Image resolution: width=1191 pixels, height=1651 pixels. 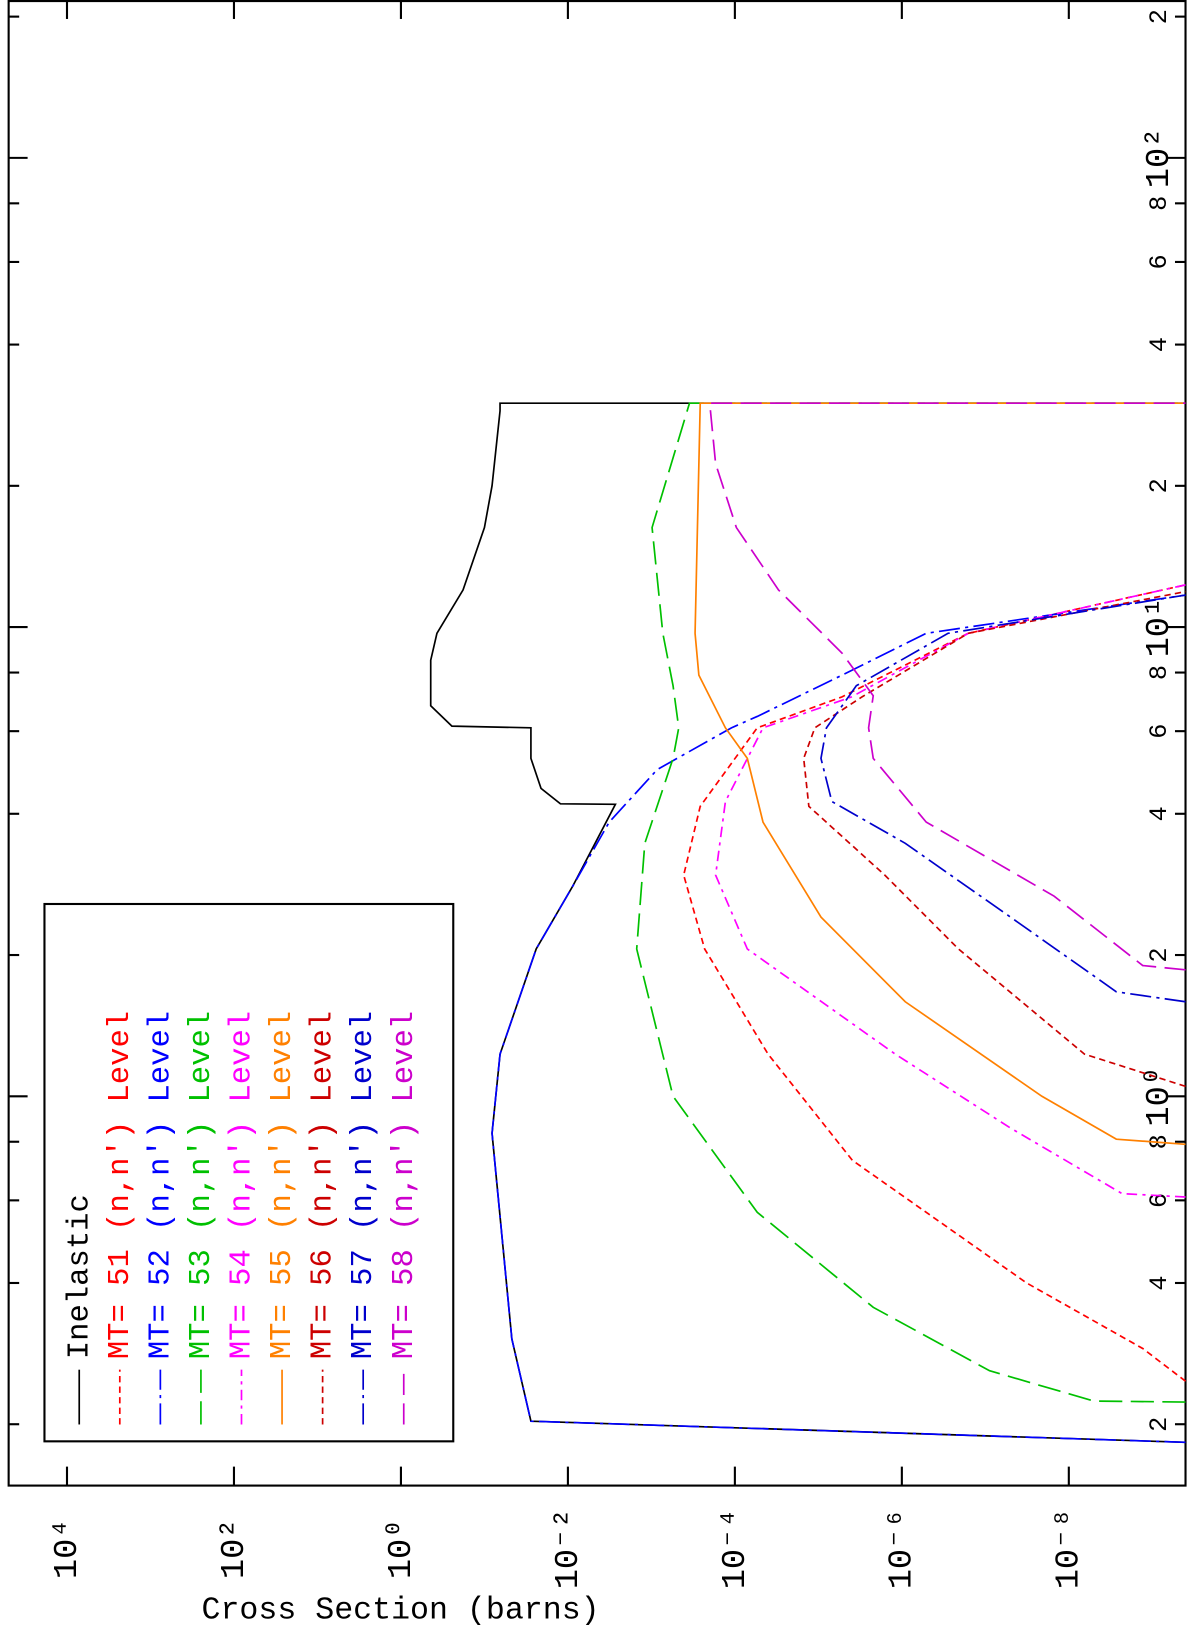 What do you see at coordinates (364, 1185) in the screenshot?
I see `legend-label: MT= 57 (n,n') Level` at bounding box center [364, 1185].